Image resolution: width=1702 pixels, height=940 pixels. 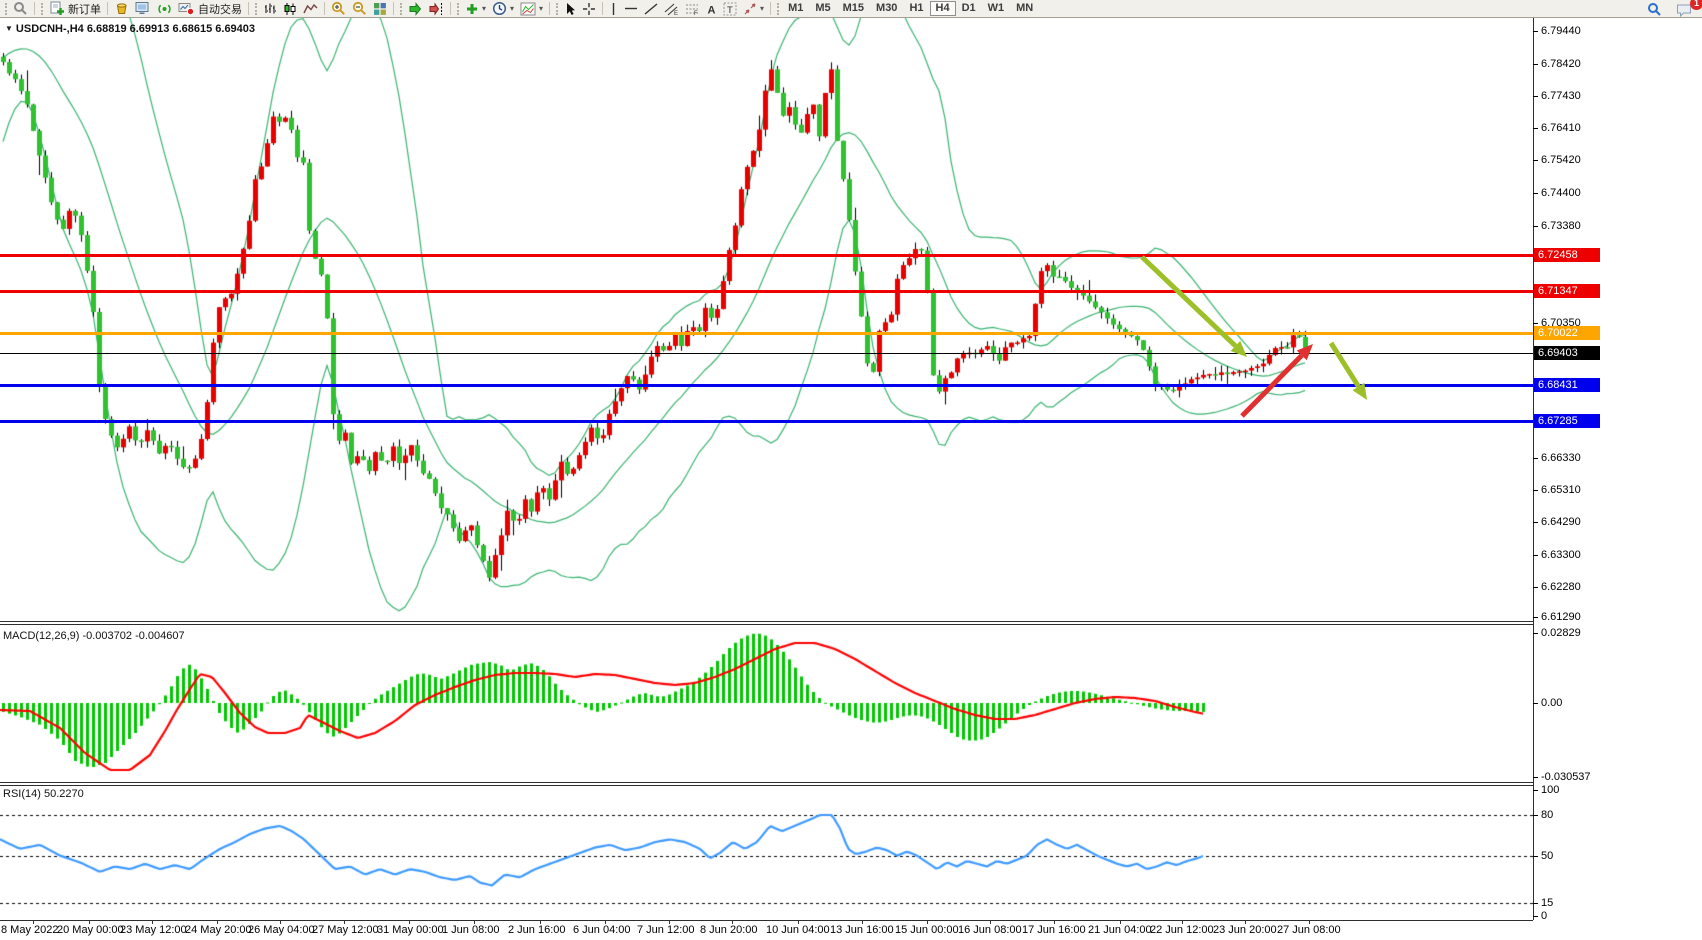 What do you see at coordinates (730, 8) in the screenshot?
I see `text-label-button: T` at bounding box center [730, 8].